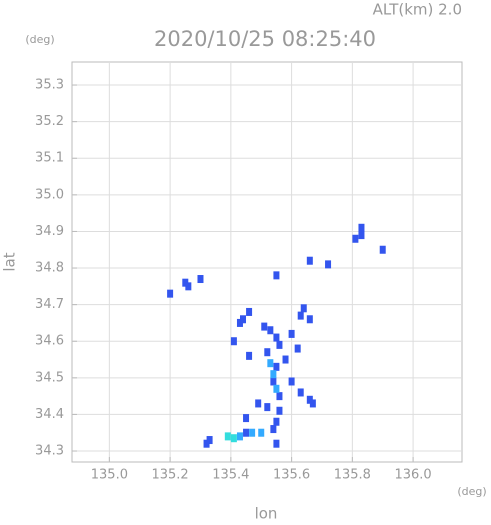 Image resolution: width=491 pixels, height=525 pixels. I want to click on y-tick-label: 35.1, so click(49, 158).